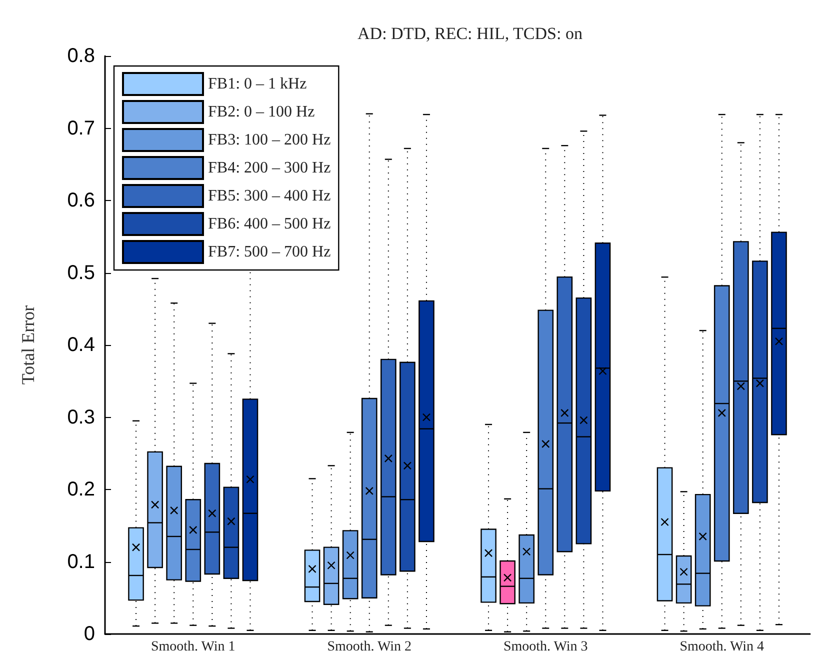  Describe the element at coordinates (28, 345) in the screenshot. I see `y-axis-title: Total Error` at that location.